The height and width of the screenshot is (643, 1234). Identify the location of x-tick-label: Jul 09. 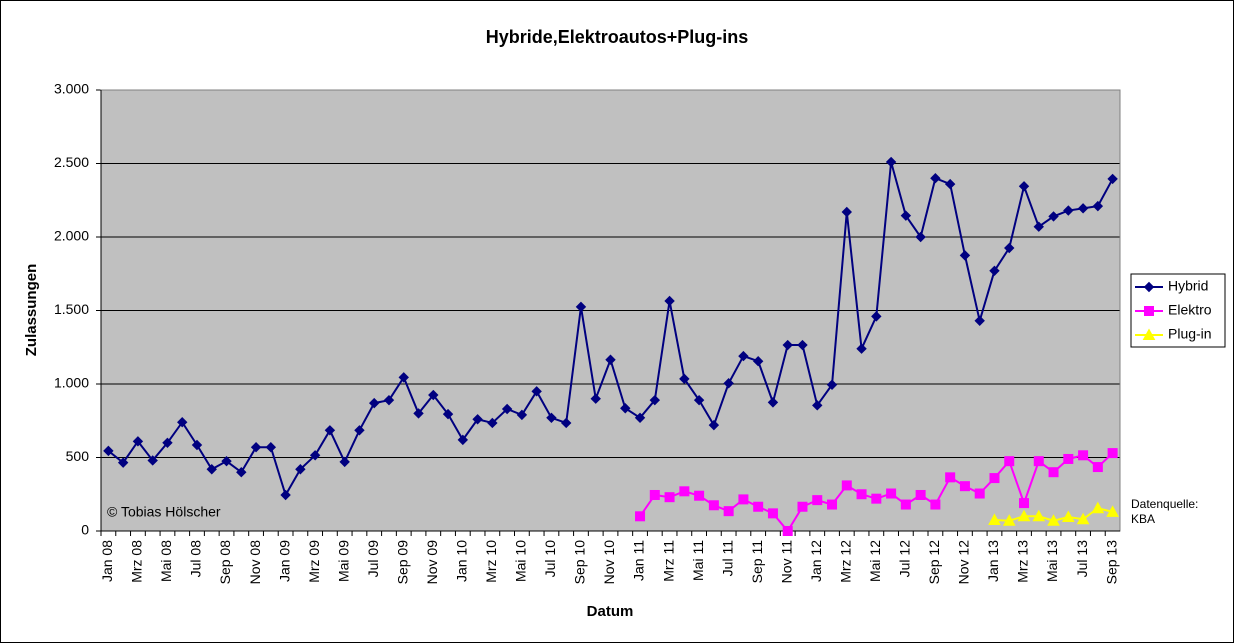
(373, 559).